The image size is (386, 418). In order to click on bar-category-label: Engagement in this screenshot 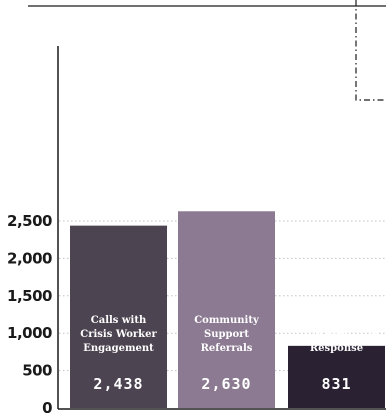, I will do `click(118, 348)`.